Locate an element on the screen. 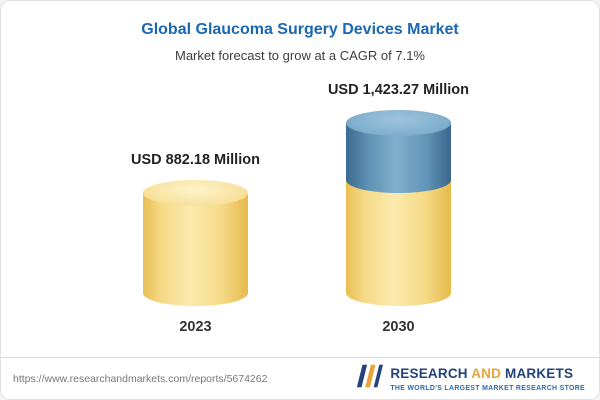  value-label-2023: USD 882.18 Million is located at coordinates (195, 160).